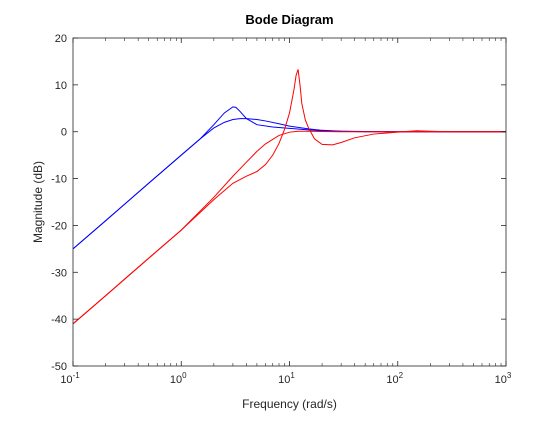  I want to click on y-tick-label: -50, so click(59, 367).